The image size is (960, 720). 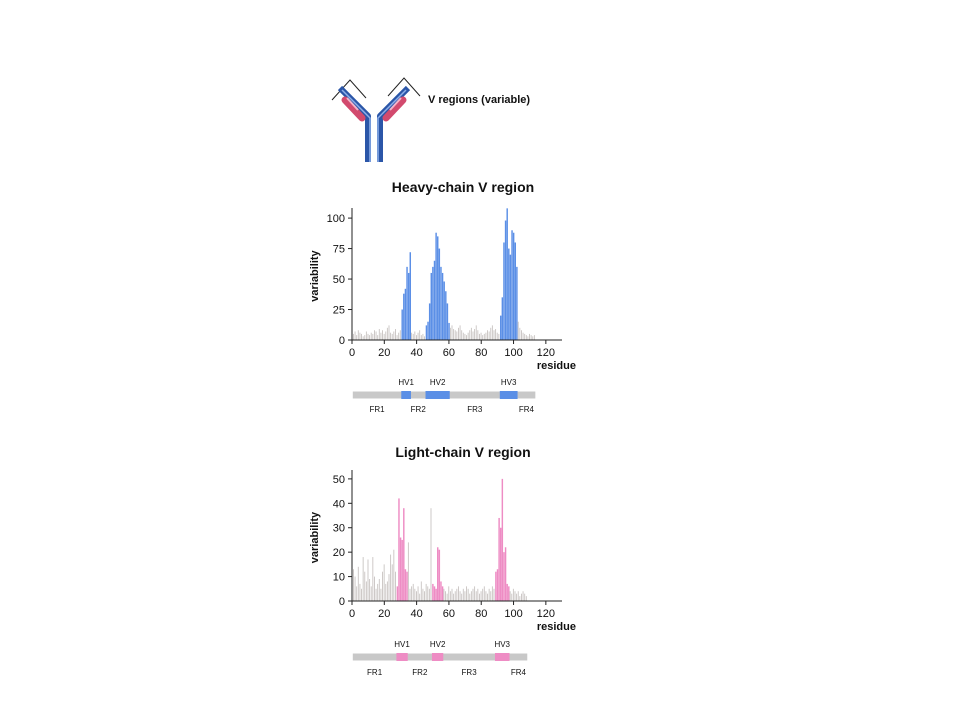 I want to click on antibody-illustration, so click(x=376, y=119).